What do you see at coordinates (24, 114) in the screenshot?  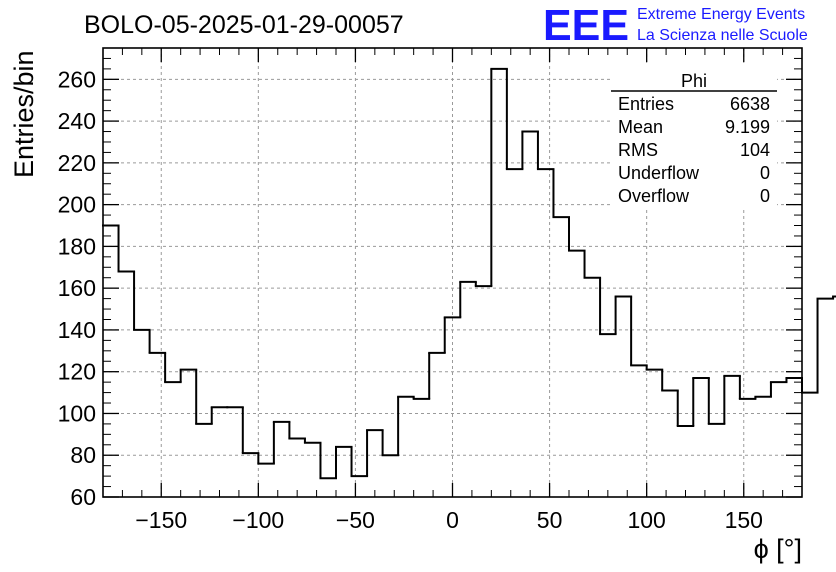 I see `y-axis-label: Entries/bin` at bounding box center [24, 114].